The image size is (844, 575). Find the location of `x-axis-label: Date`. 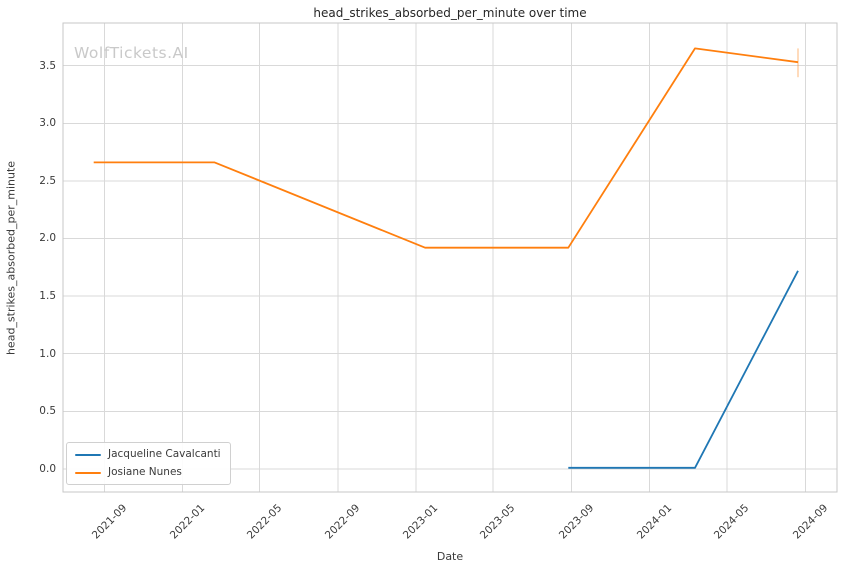

x-axis-label: Date is located at coordinates (450, 556).